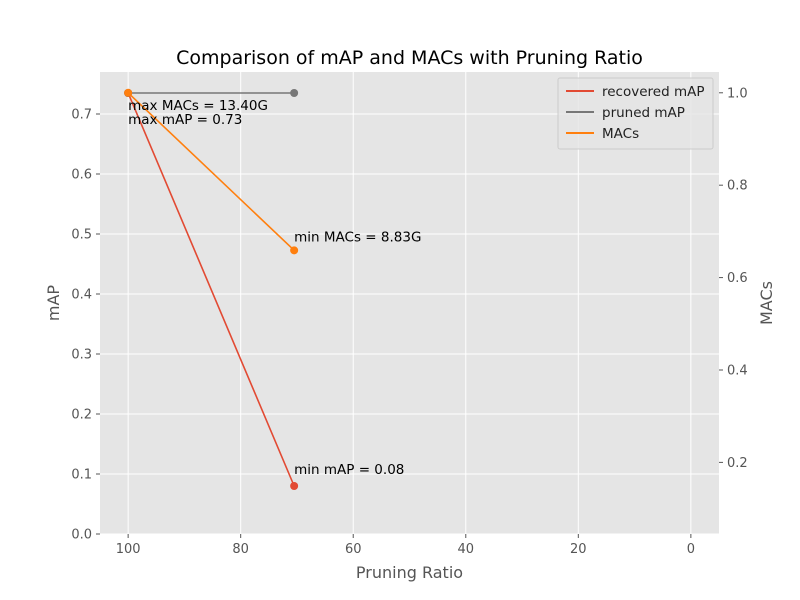 Image resolution: width=800 pixels, height=600 pixels. I want to click on annotation-label: max MACs = 13.40G, so click(198, 106).